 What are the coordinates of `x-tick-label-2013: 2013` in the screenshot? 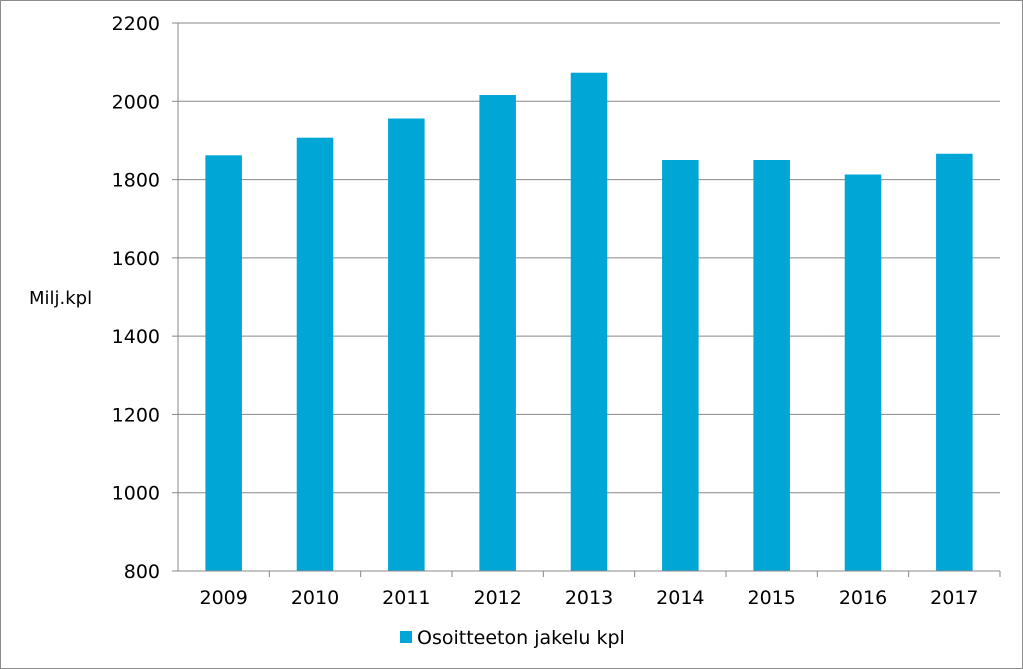 It's located at (589, 598).